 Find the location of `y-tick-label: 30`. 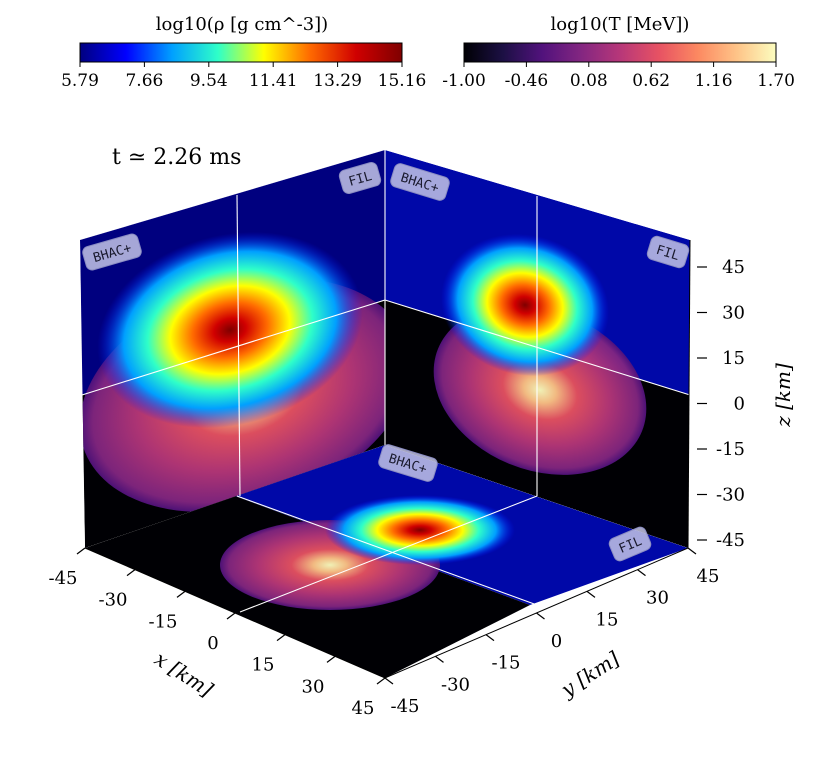

y-tick-label: 30 is located at coordinates (657, 598).